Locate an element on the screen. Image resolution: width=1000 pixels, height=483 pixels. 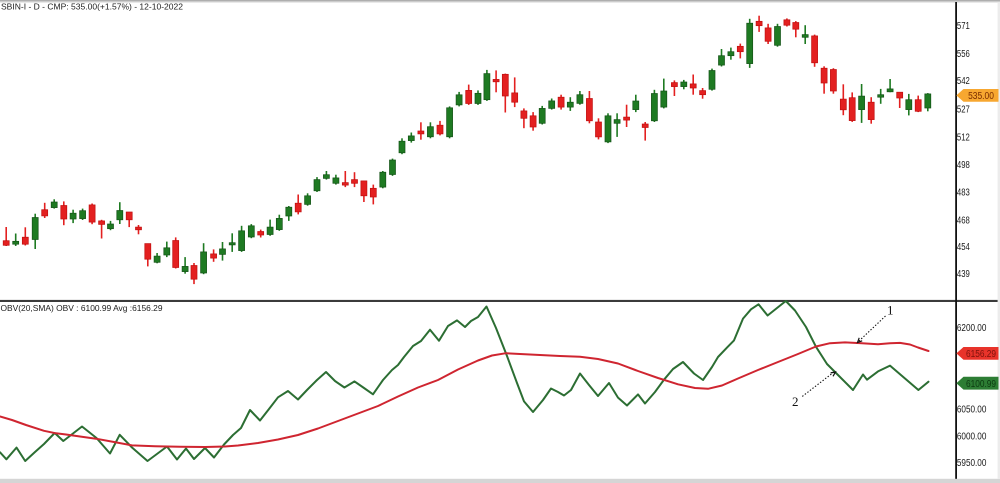
svg-text: 542 is located at coordinates (963, 81).